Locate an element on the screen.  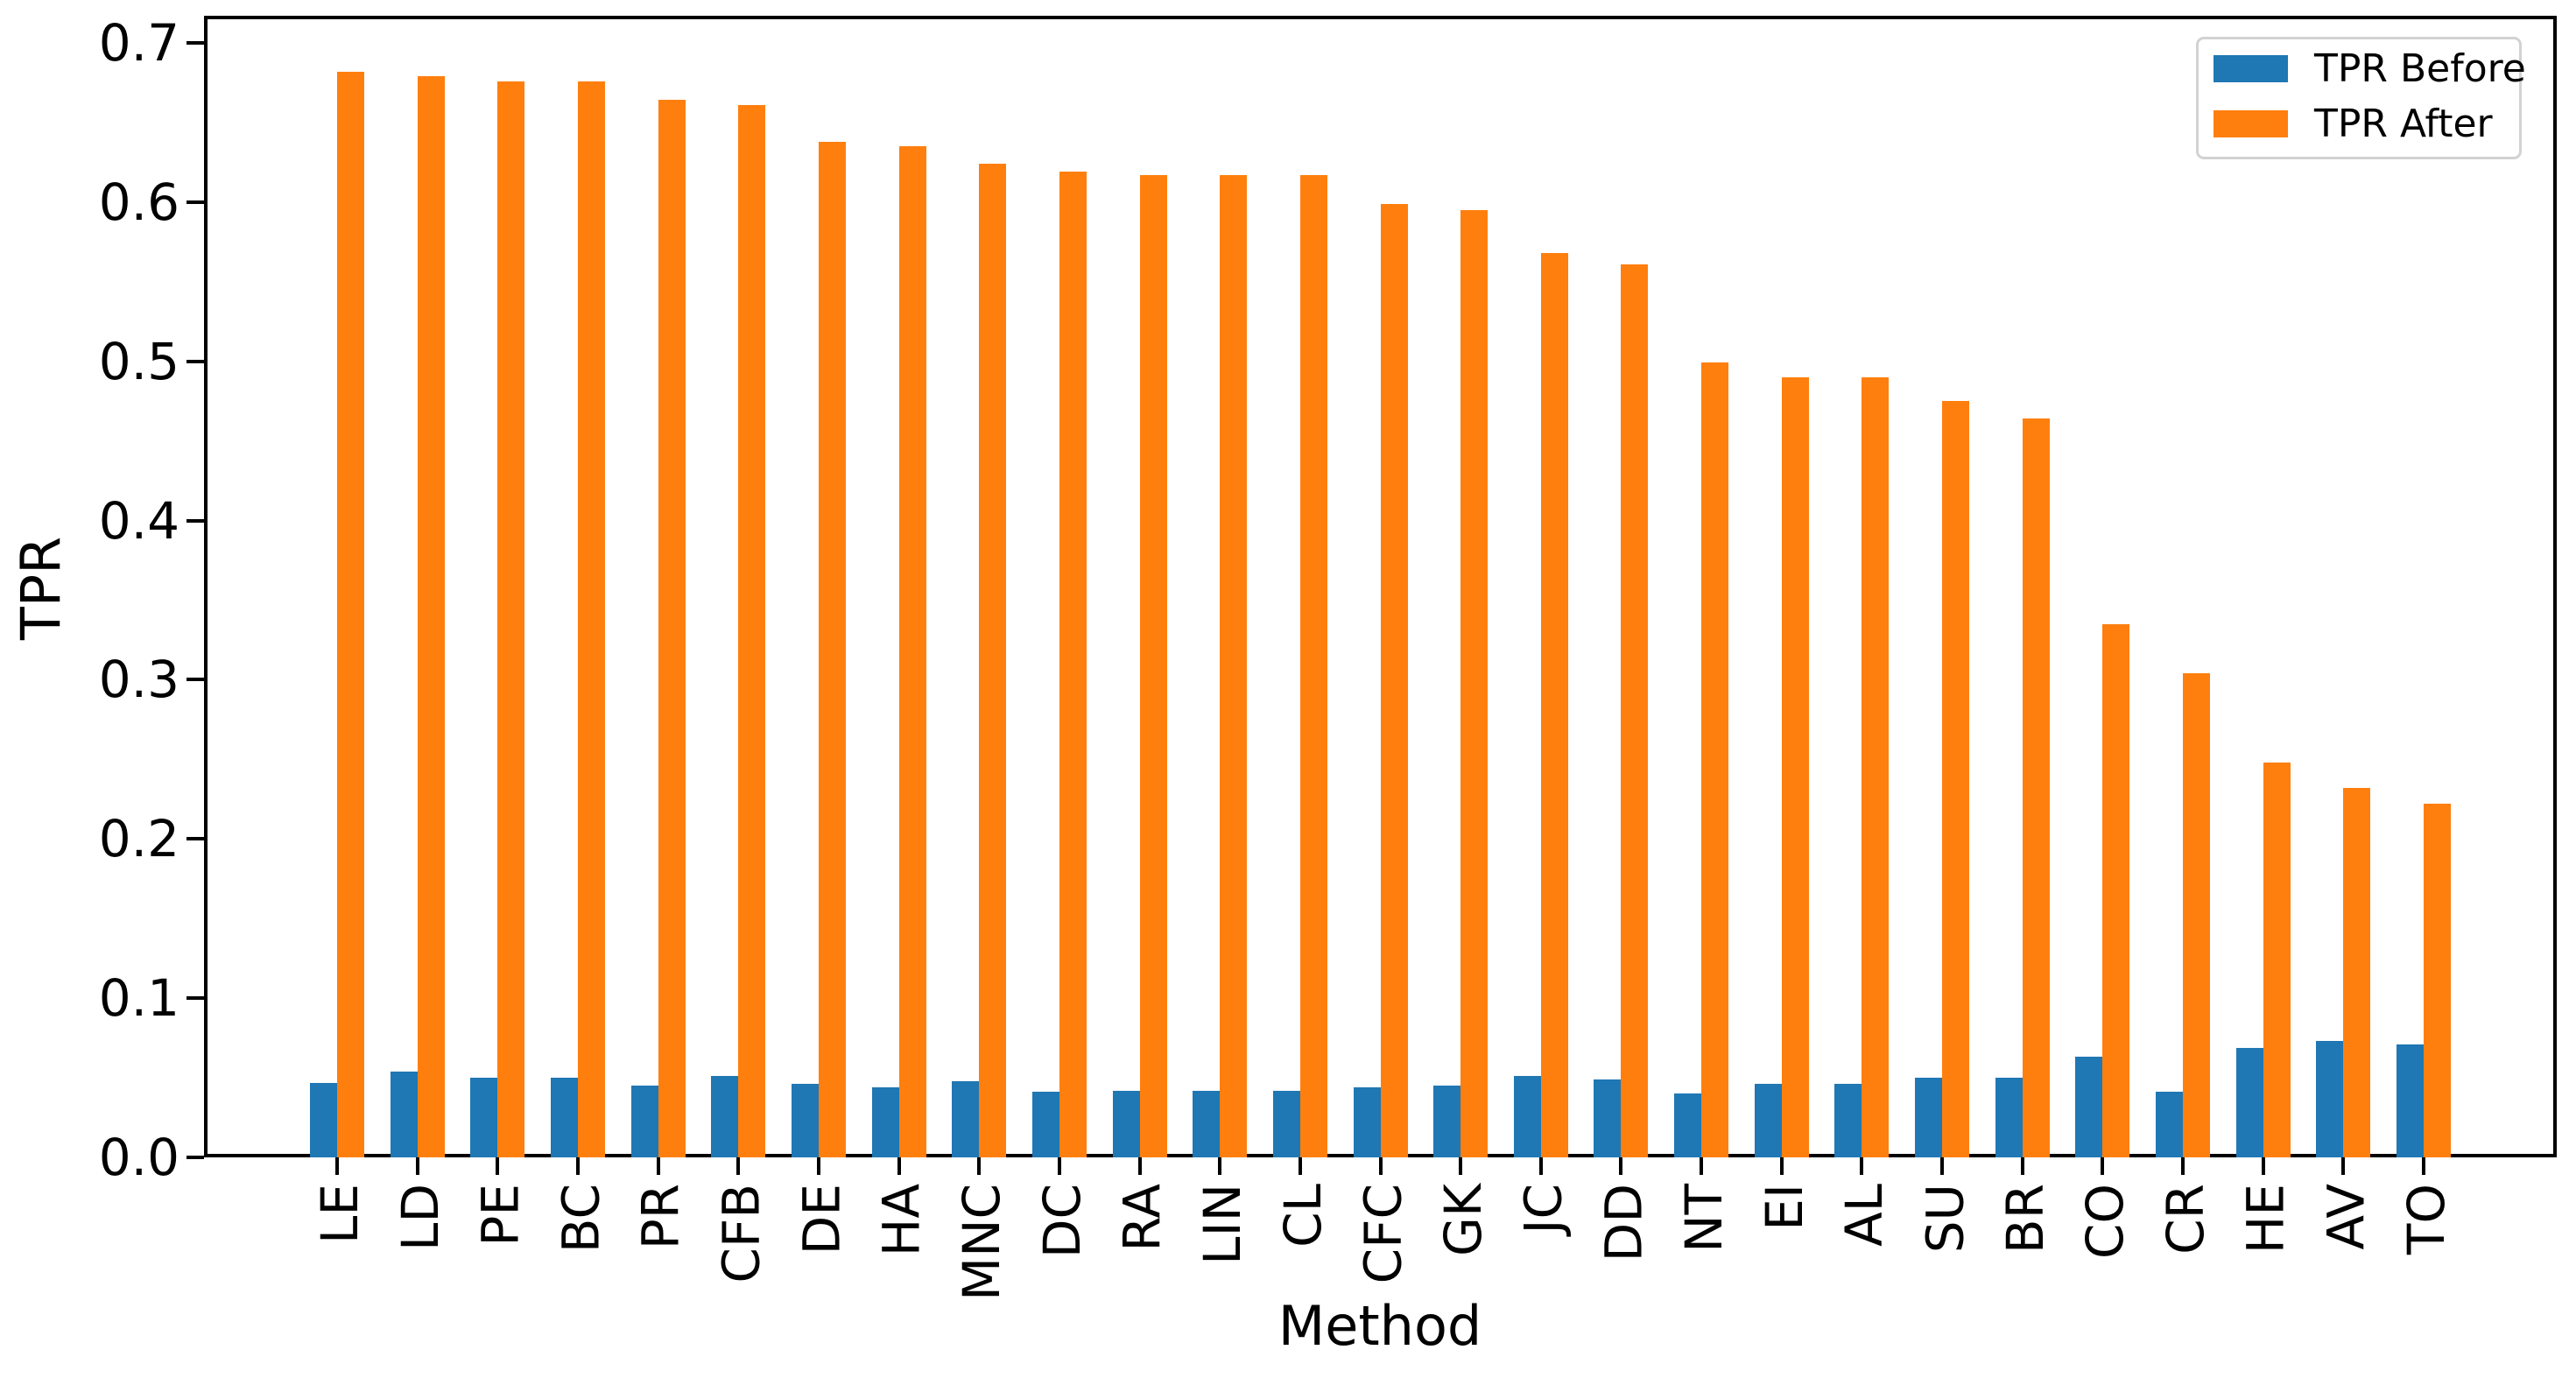
bar-tpr-before-su is located at coordinates (1929, 1117).